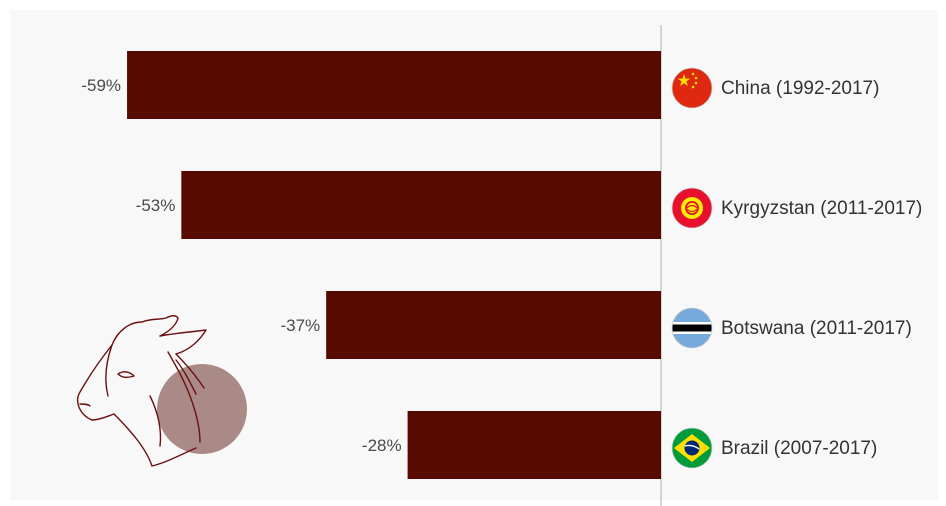 This screenshot has height=506, width=946. I want to click on category-label-brazil: Brazil (2007-2017), so click(799, 448).